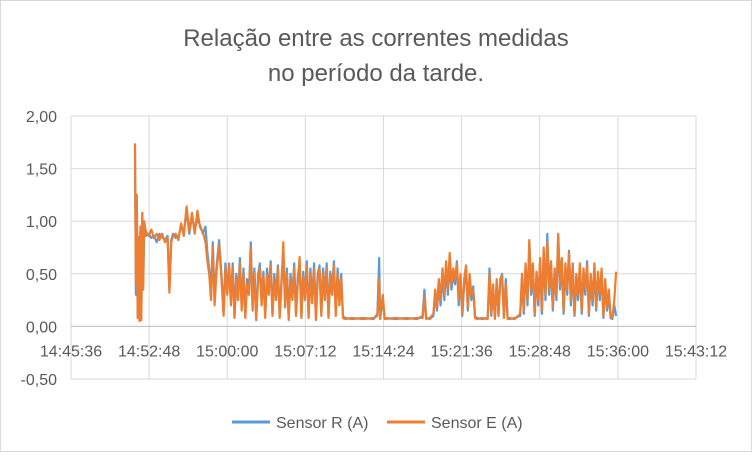 This screenshot has width=752, height=456. What do you see at coordinates (41, 327) in the screenshot?
I see `y-tick-label: 0,00` at bounding box center [41, 327].